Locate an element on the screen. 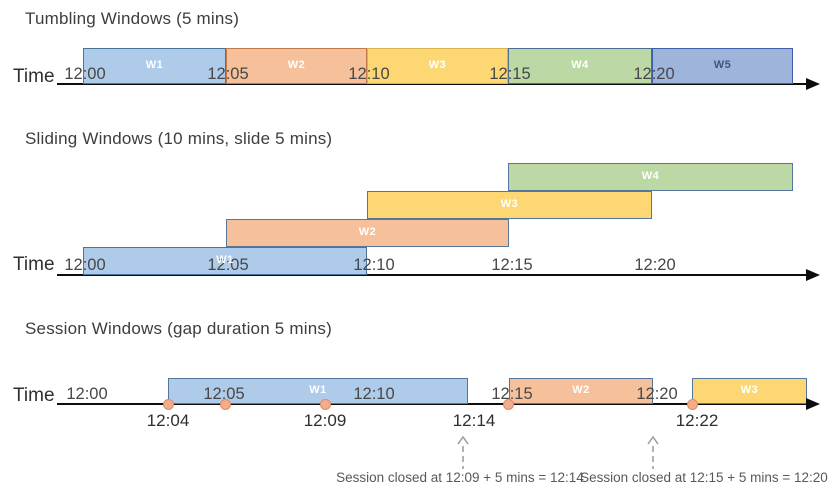 This screenshot has height=498, width=829. time-axis-label-sliding: Time is located at coordinates (34, 264).